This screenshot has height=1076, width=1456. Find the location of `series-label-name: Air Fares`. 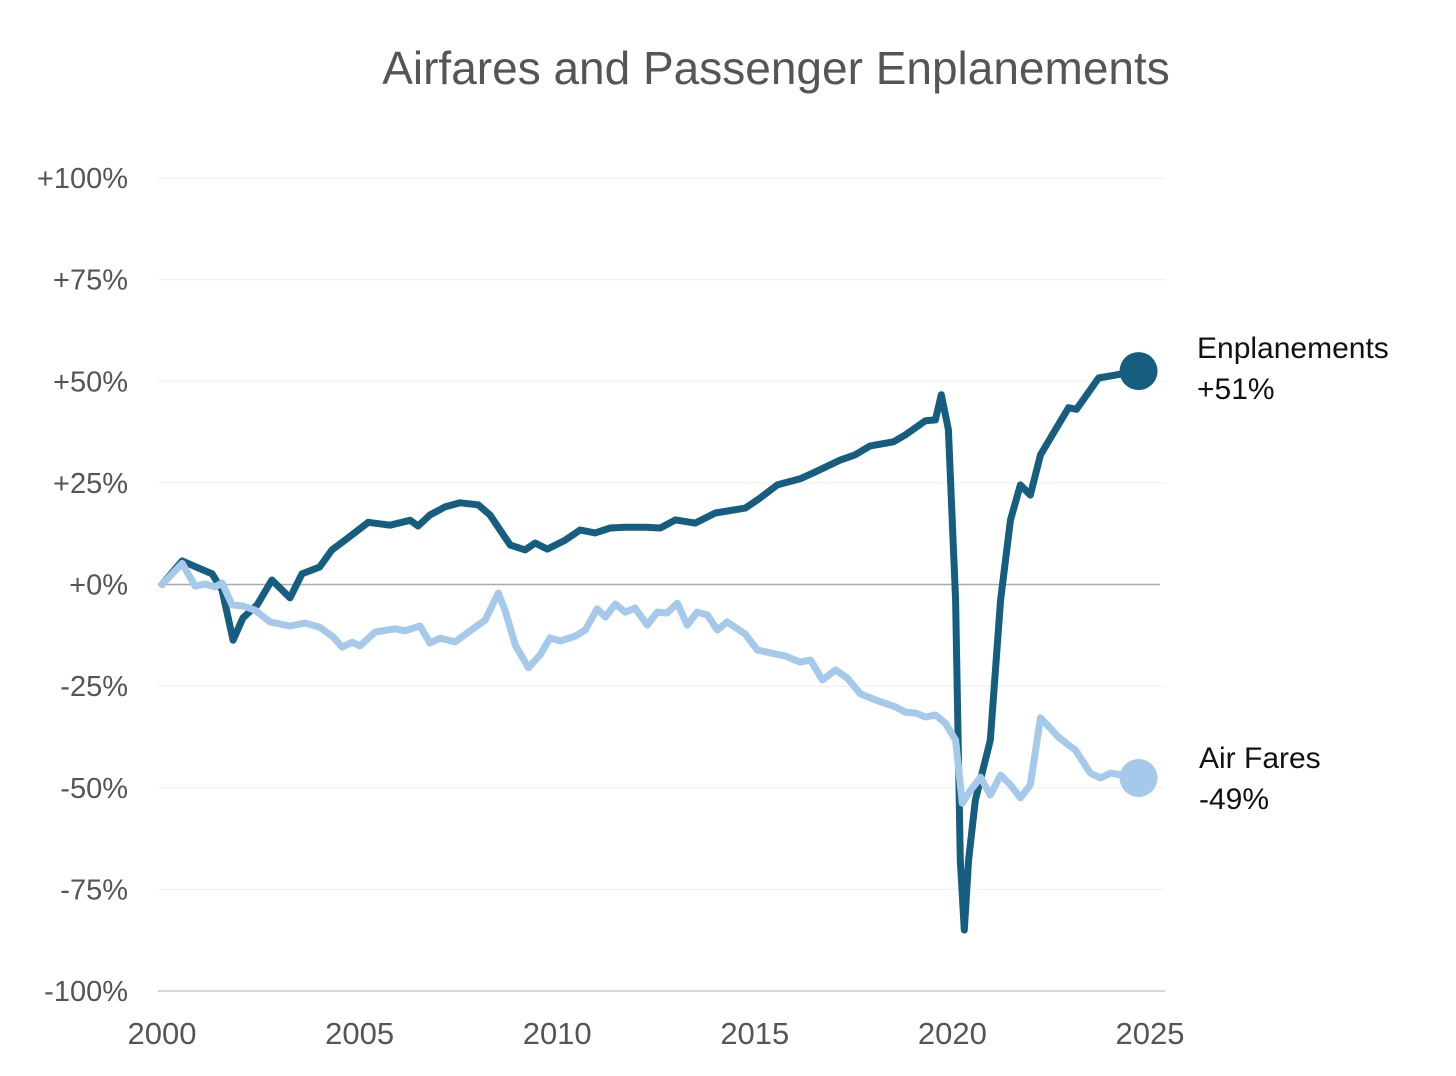

series-label-name: Air Fares is located at coordinates (1260, 758).